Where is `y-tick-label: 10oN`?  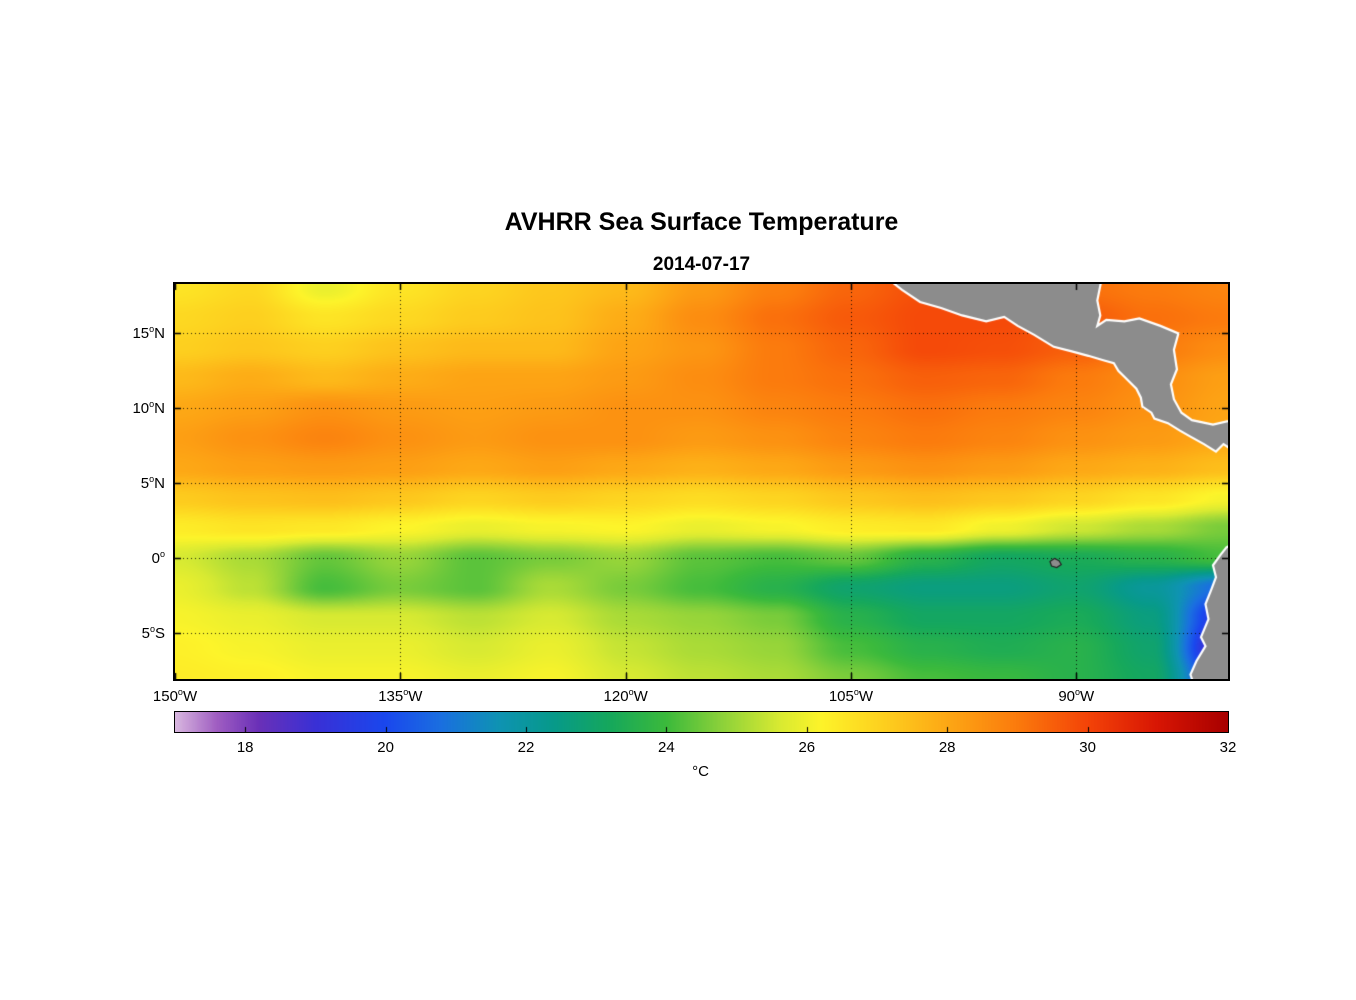 y-tick-label: 10oN is located at coordinates (148, 408).